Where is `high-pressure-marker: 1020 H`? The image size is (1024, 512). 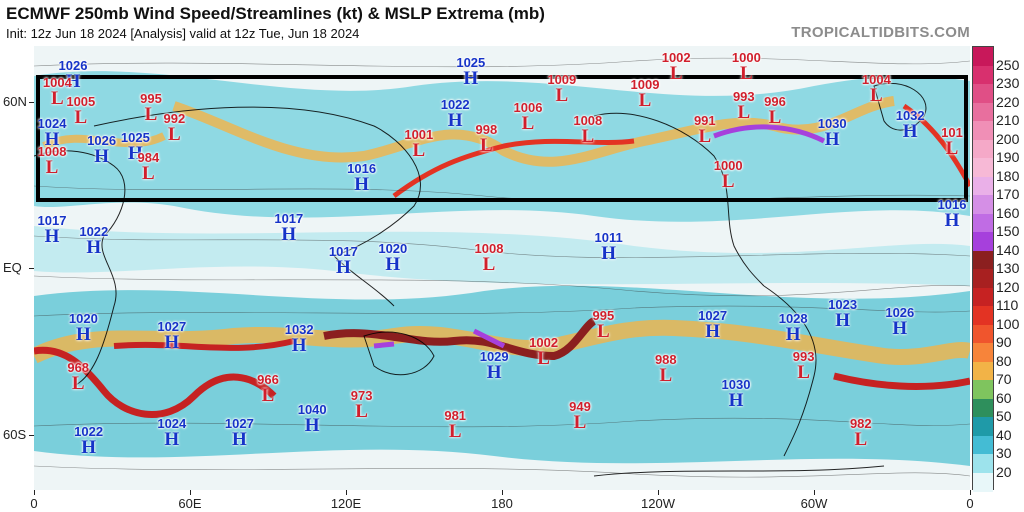 high-pressure-marker: 1020 H is located at coordinates (83, 328).